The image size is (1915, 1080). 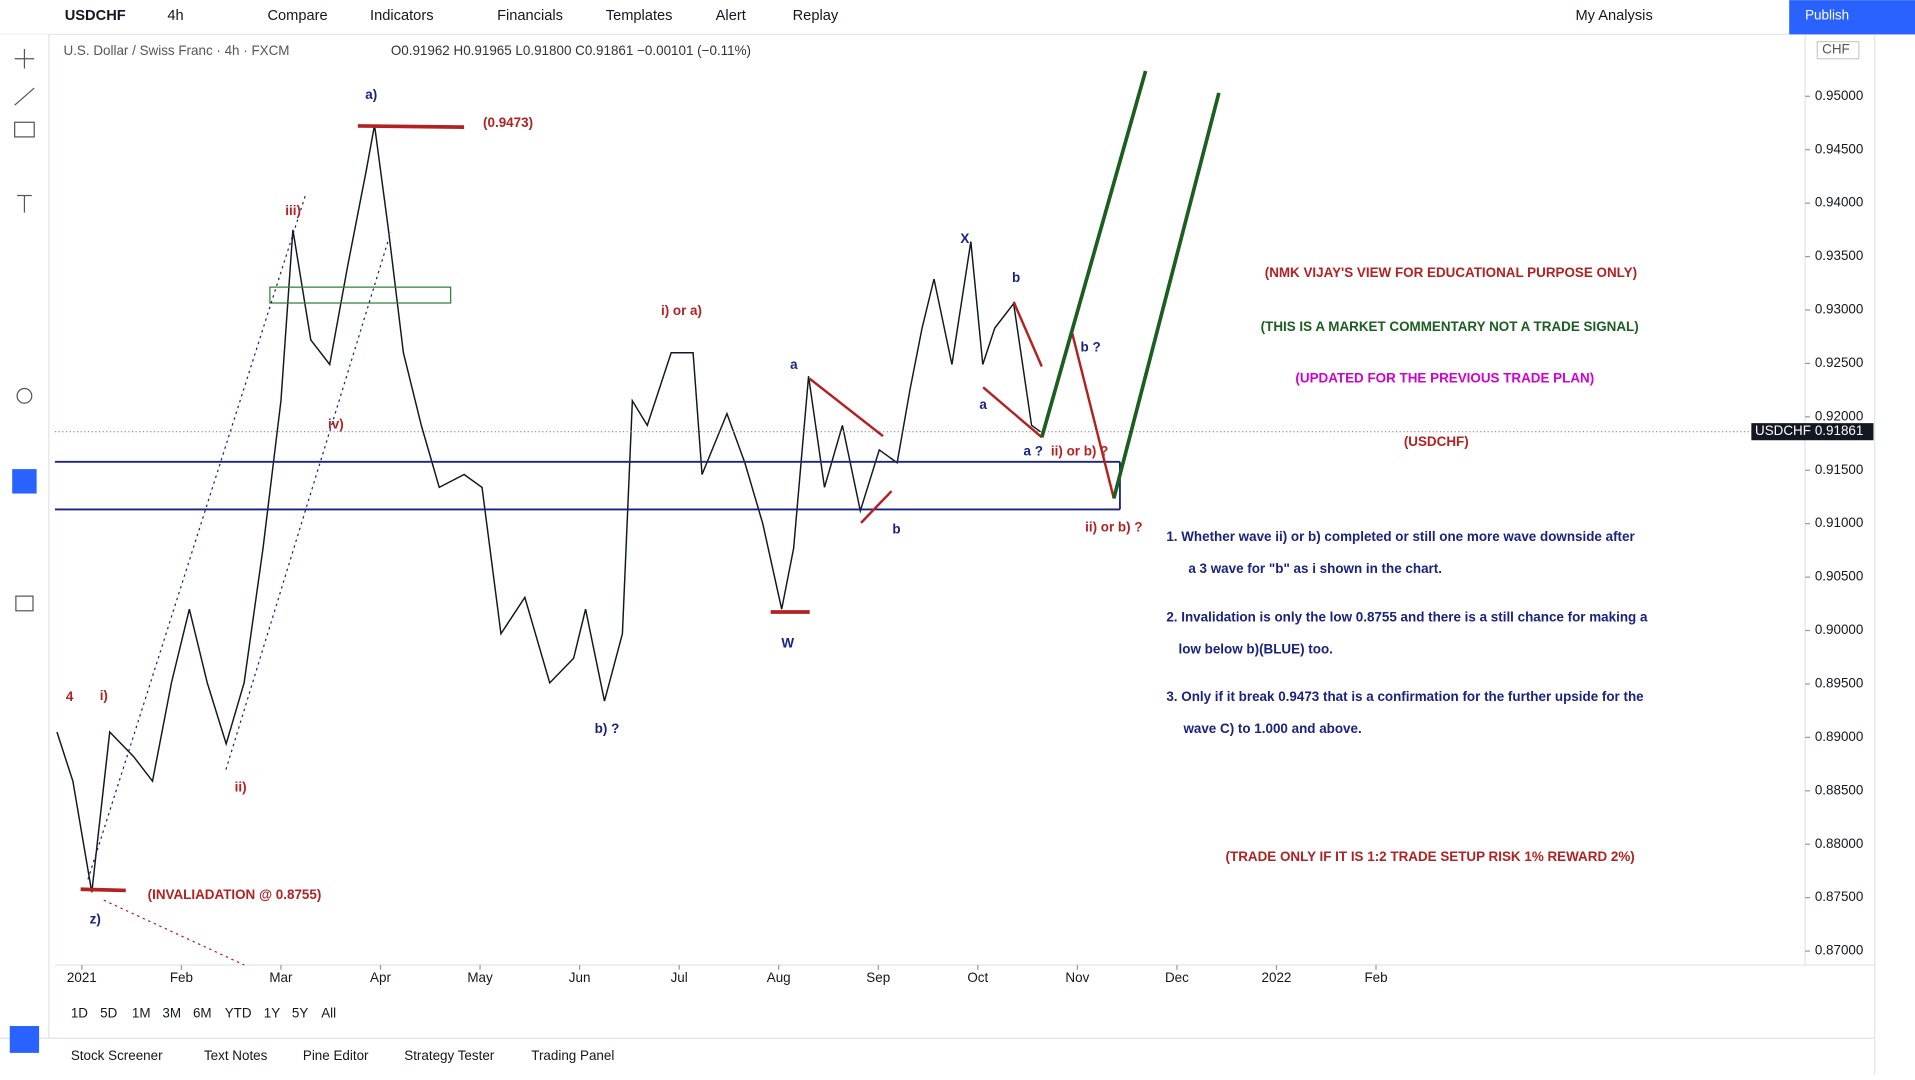 What do you see at coordinates (449, 1055) in the screenshot?
I see `bottom-tab: Strategy Tester` at bounding box center [449, 1055].